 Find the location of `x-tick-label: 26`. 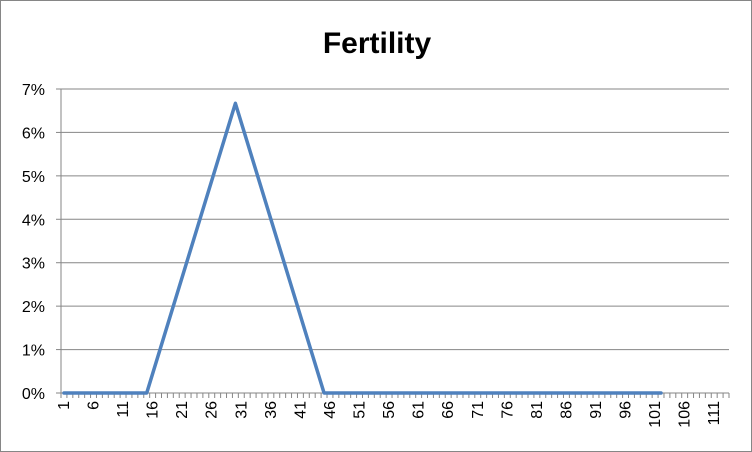

x-tick-label: 26 is located at coordinates (212, 410).